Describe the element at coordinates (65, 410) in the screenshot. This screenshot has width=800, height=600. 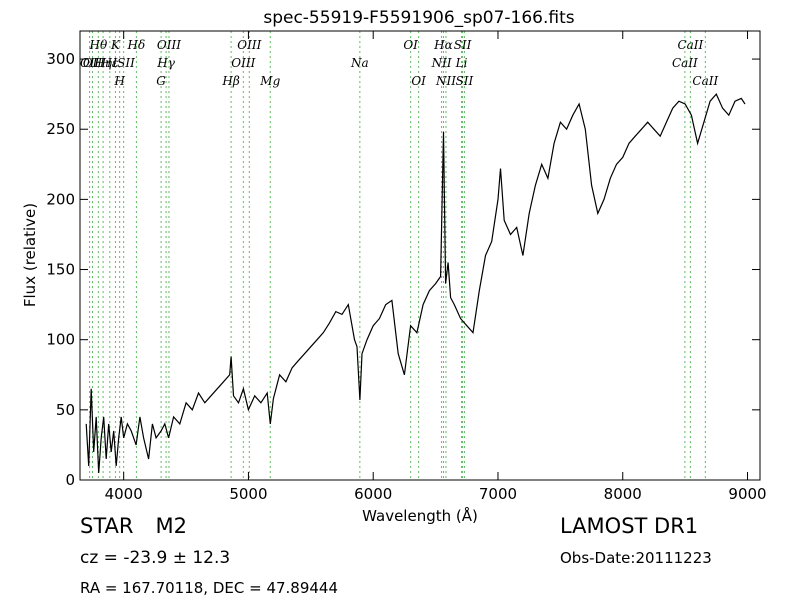
I see `y-tick-label: 50` at that location.